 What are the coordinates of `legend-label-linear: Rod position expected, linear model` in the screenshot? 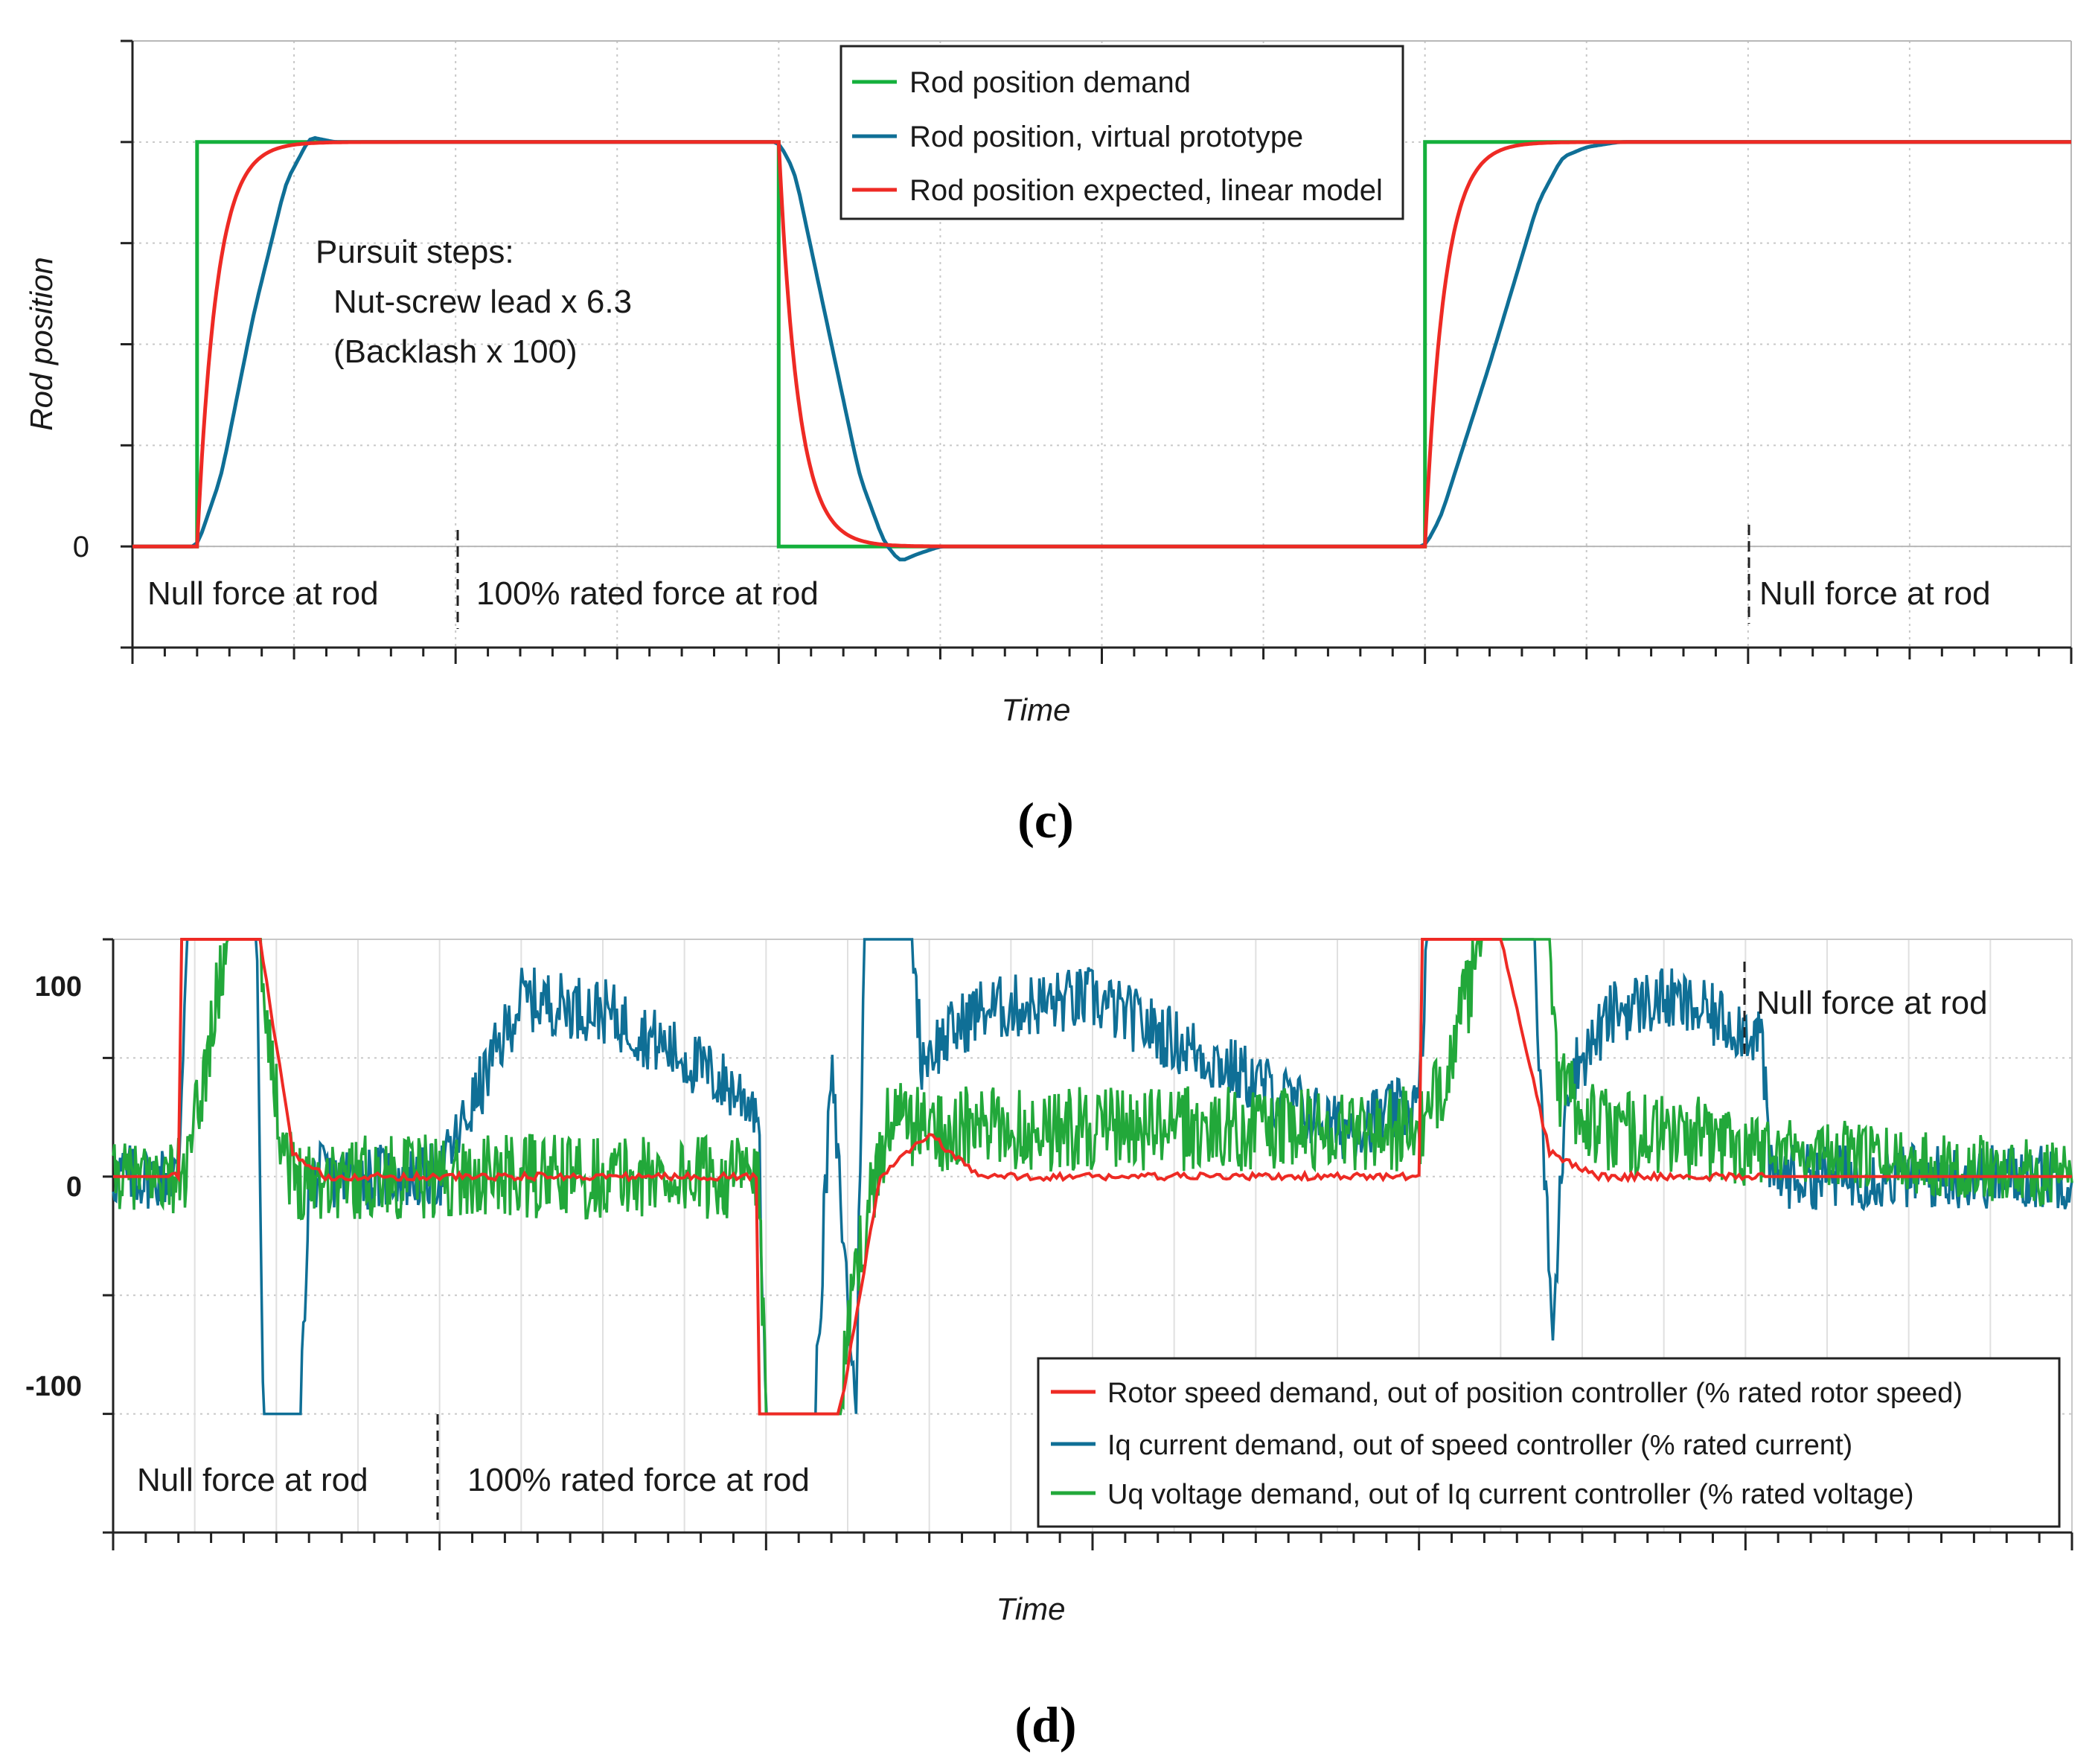 It's located at (1146, 190).